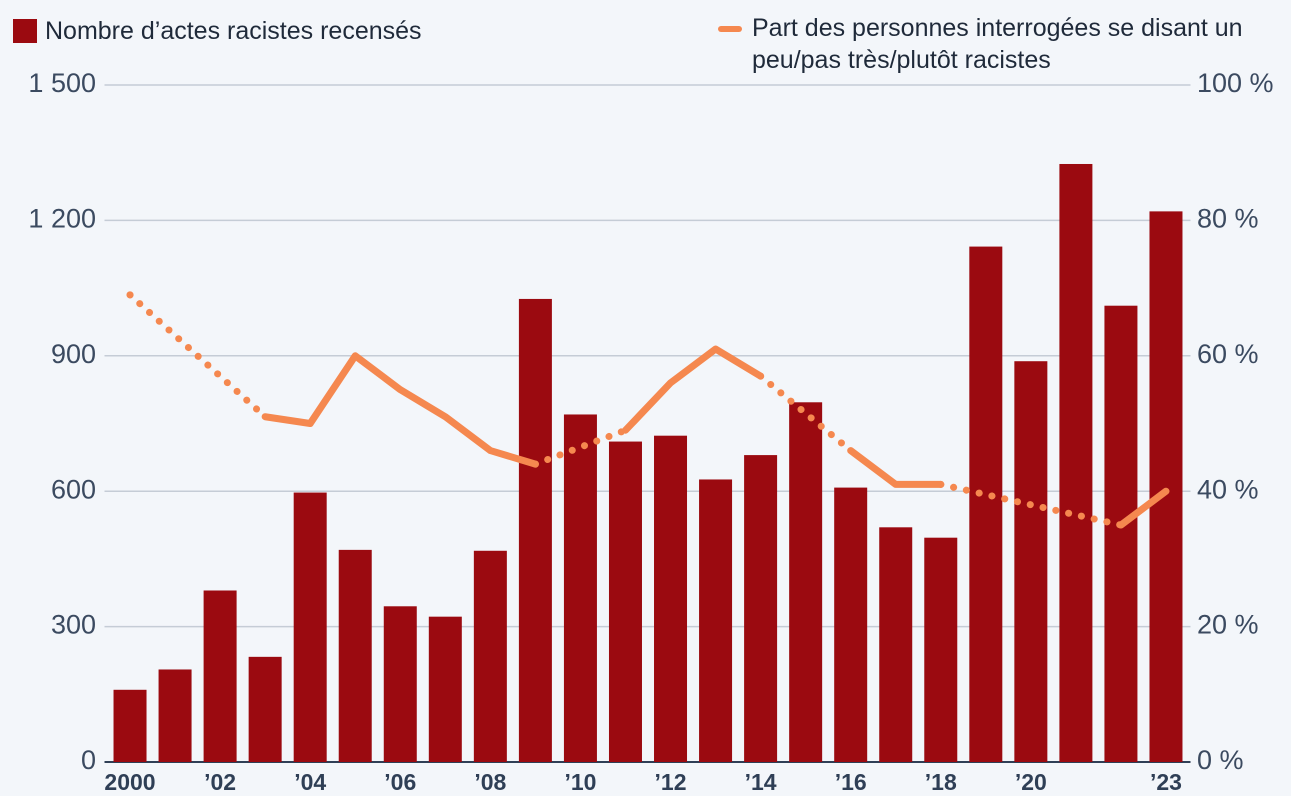 This screenshot has width=1291, height=796. I want to click on y-tick-label: 900, so click(73, 354).